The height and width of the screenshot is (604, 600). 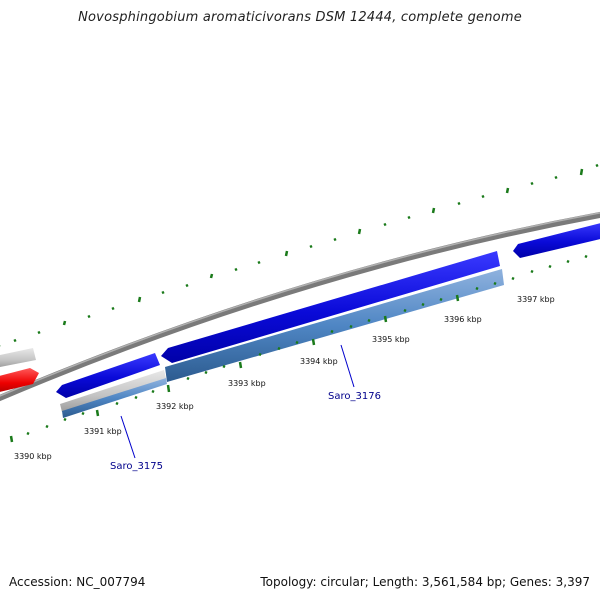 What do you see at coordinates (175, 406) in the screenshot?
I see `tick-label-3392: 3392 kbp` at bounding box center [175, 406].